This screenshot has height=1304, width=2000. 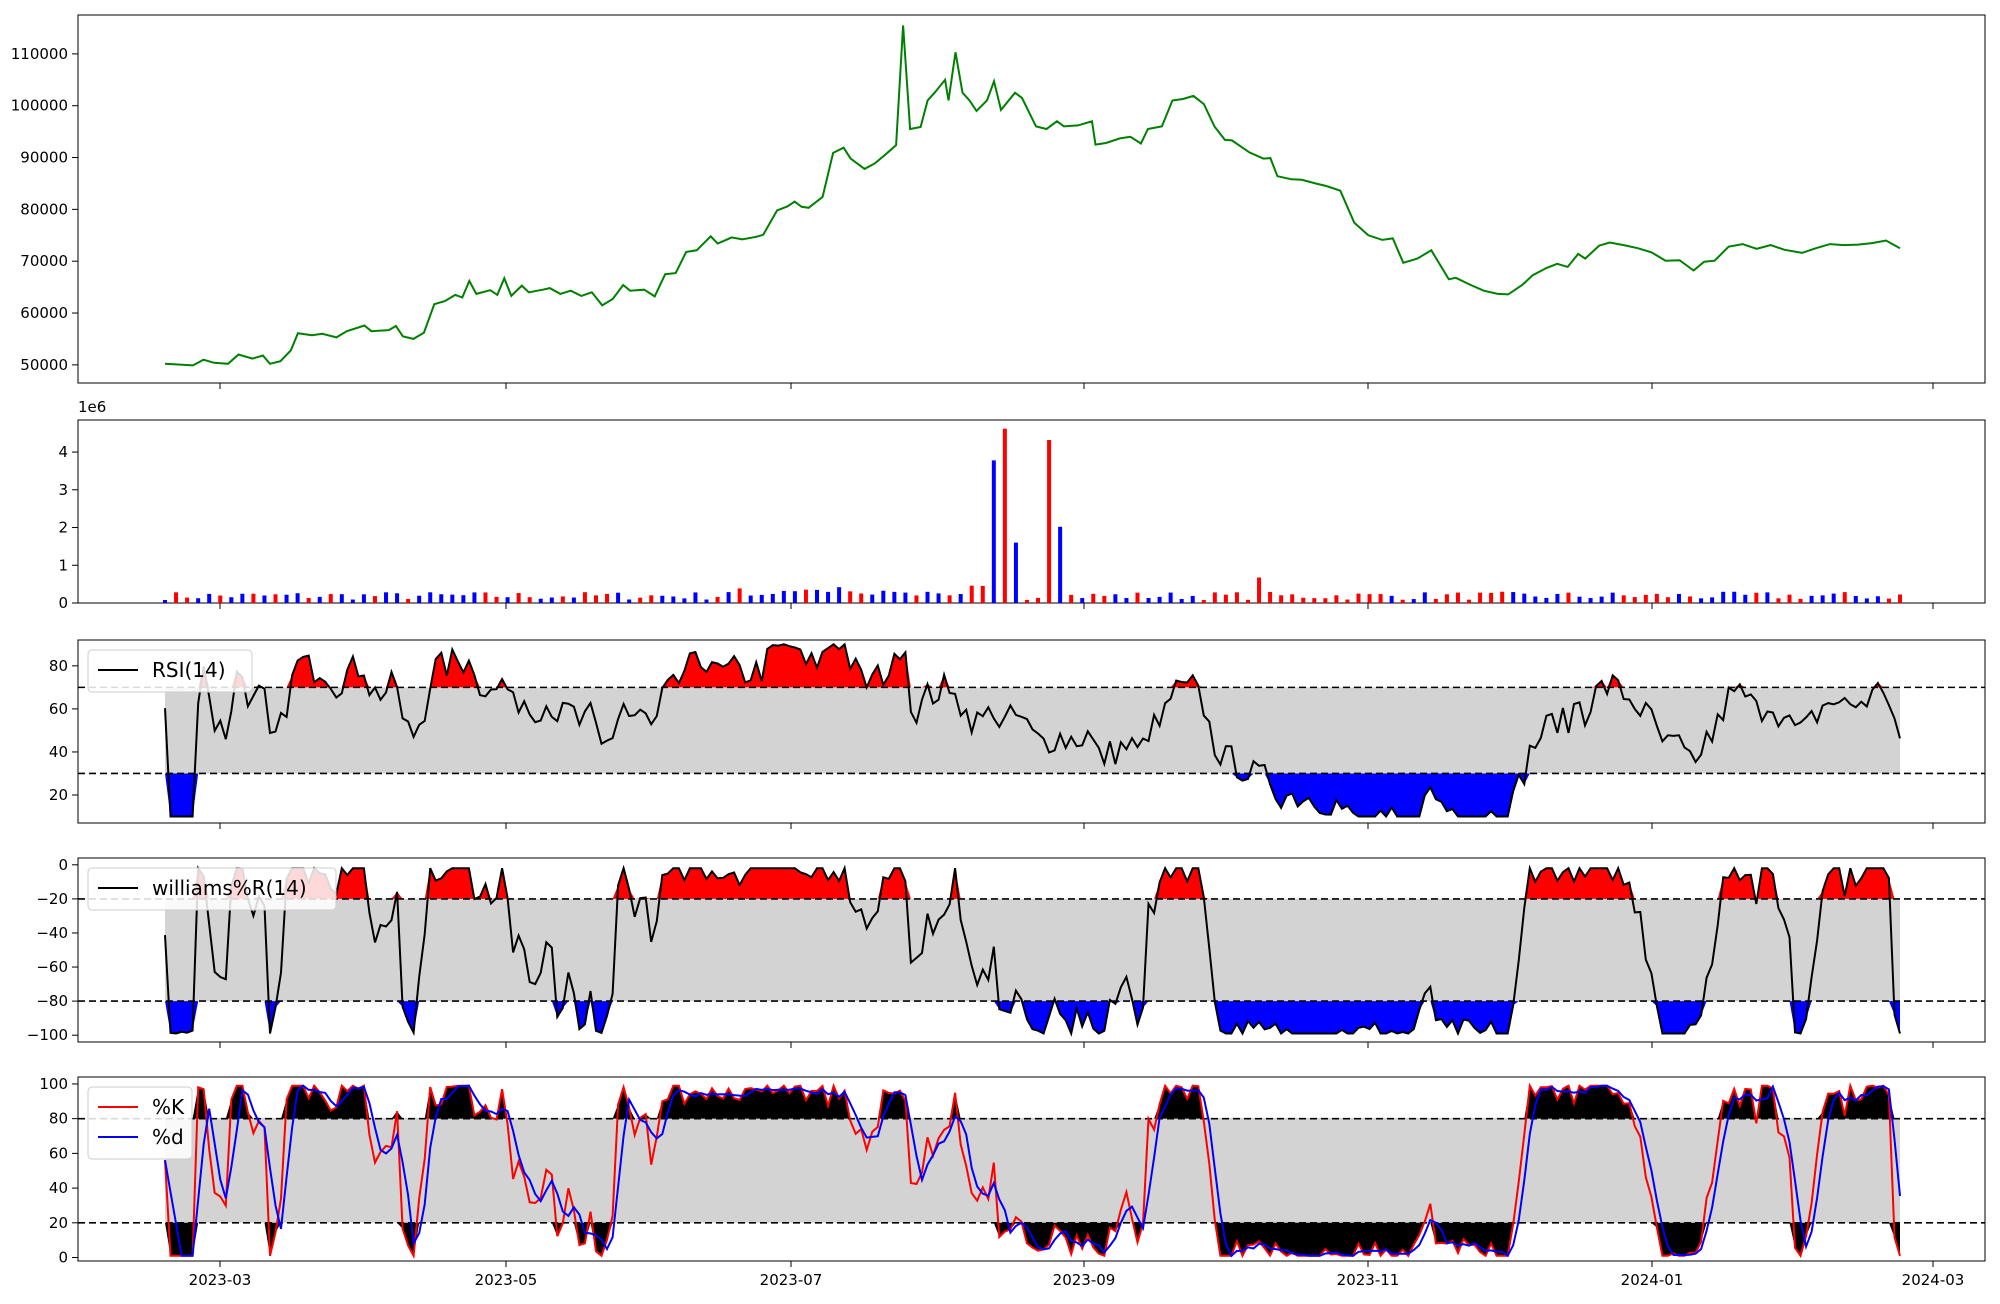 What do you see at coordinates (58, 1223) in the screenshot?
I see `stochastic-ytick-label: 20` at bounding box center [58, 1223].